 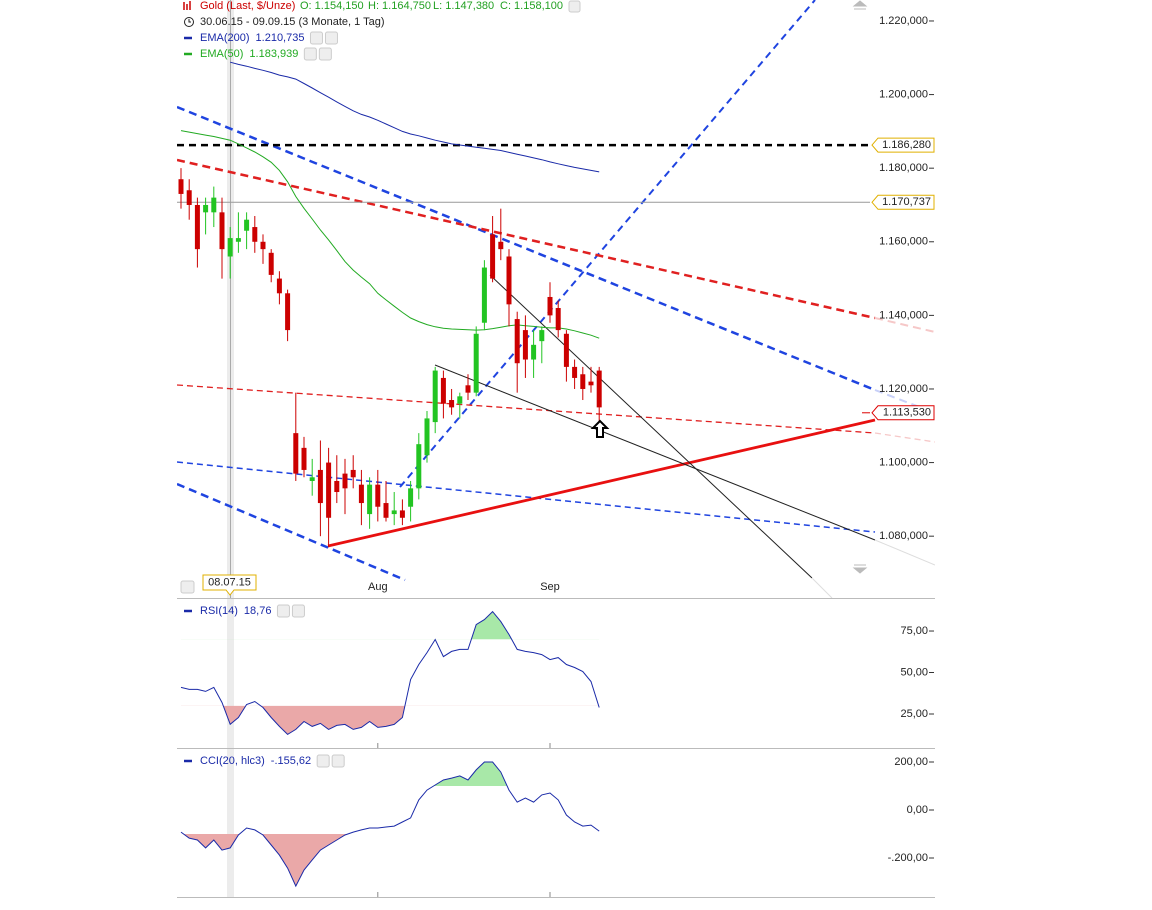 What do you see at coordinates (225, 38) in the screenshot?
I see `legend-name: EMA(200)` at bounding box center [225, 38].